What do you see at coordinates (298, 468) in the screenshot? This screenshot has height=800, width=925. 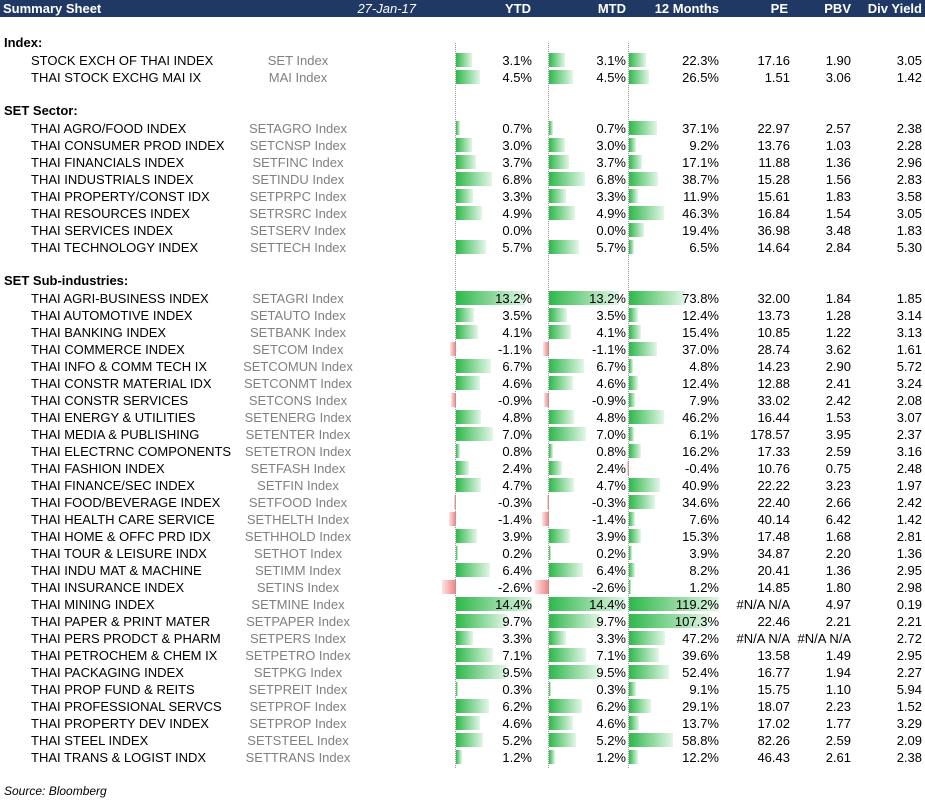 I see `index-ticker: SETFASH Index` at bounding box center [298, 468].